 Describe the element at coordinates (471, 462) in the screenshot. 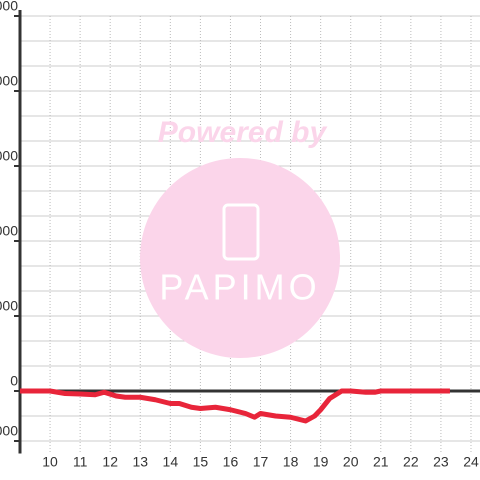

I see `x-tick-label: 24` at that location.